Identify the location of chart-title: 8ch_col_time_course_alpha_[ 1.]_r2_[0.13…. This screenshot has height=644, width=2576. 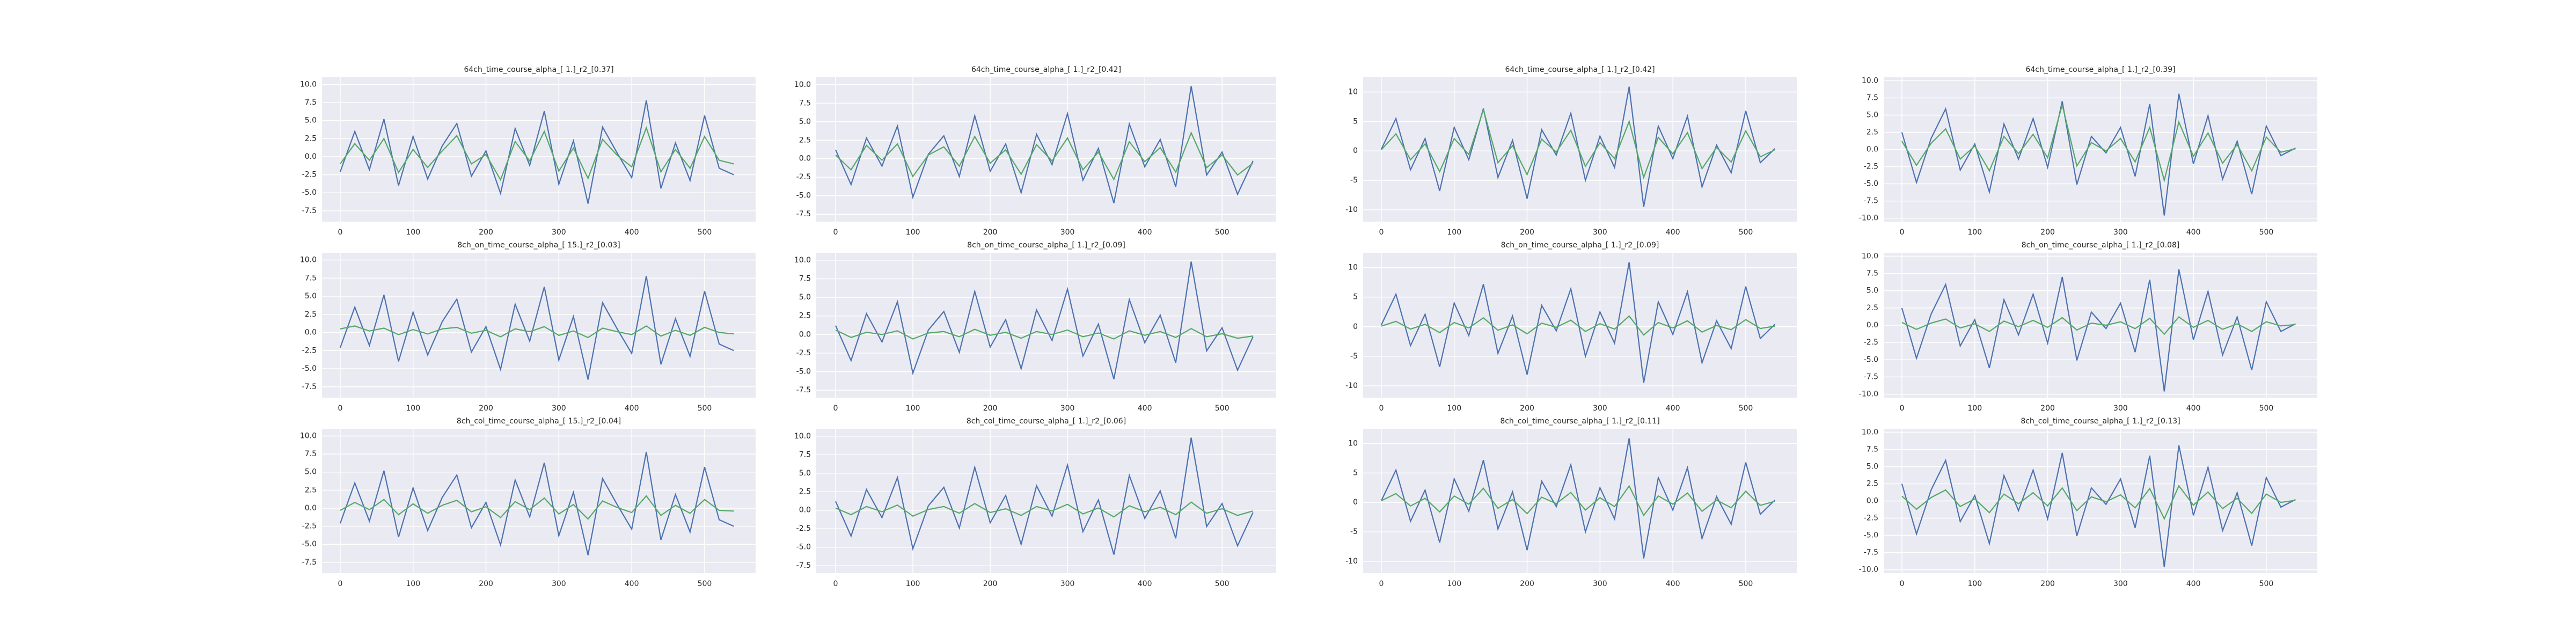
(2100, 421).